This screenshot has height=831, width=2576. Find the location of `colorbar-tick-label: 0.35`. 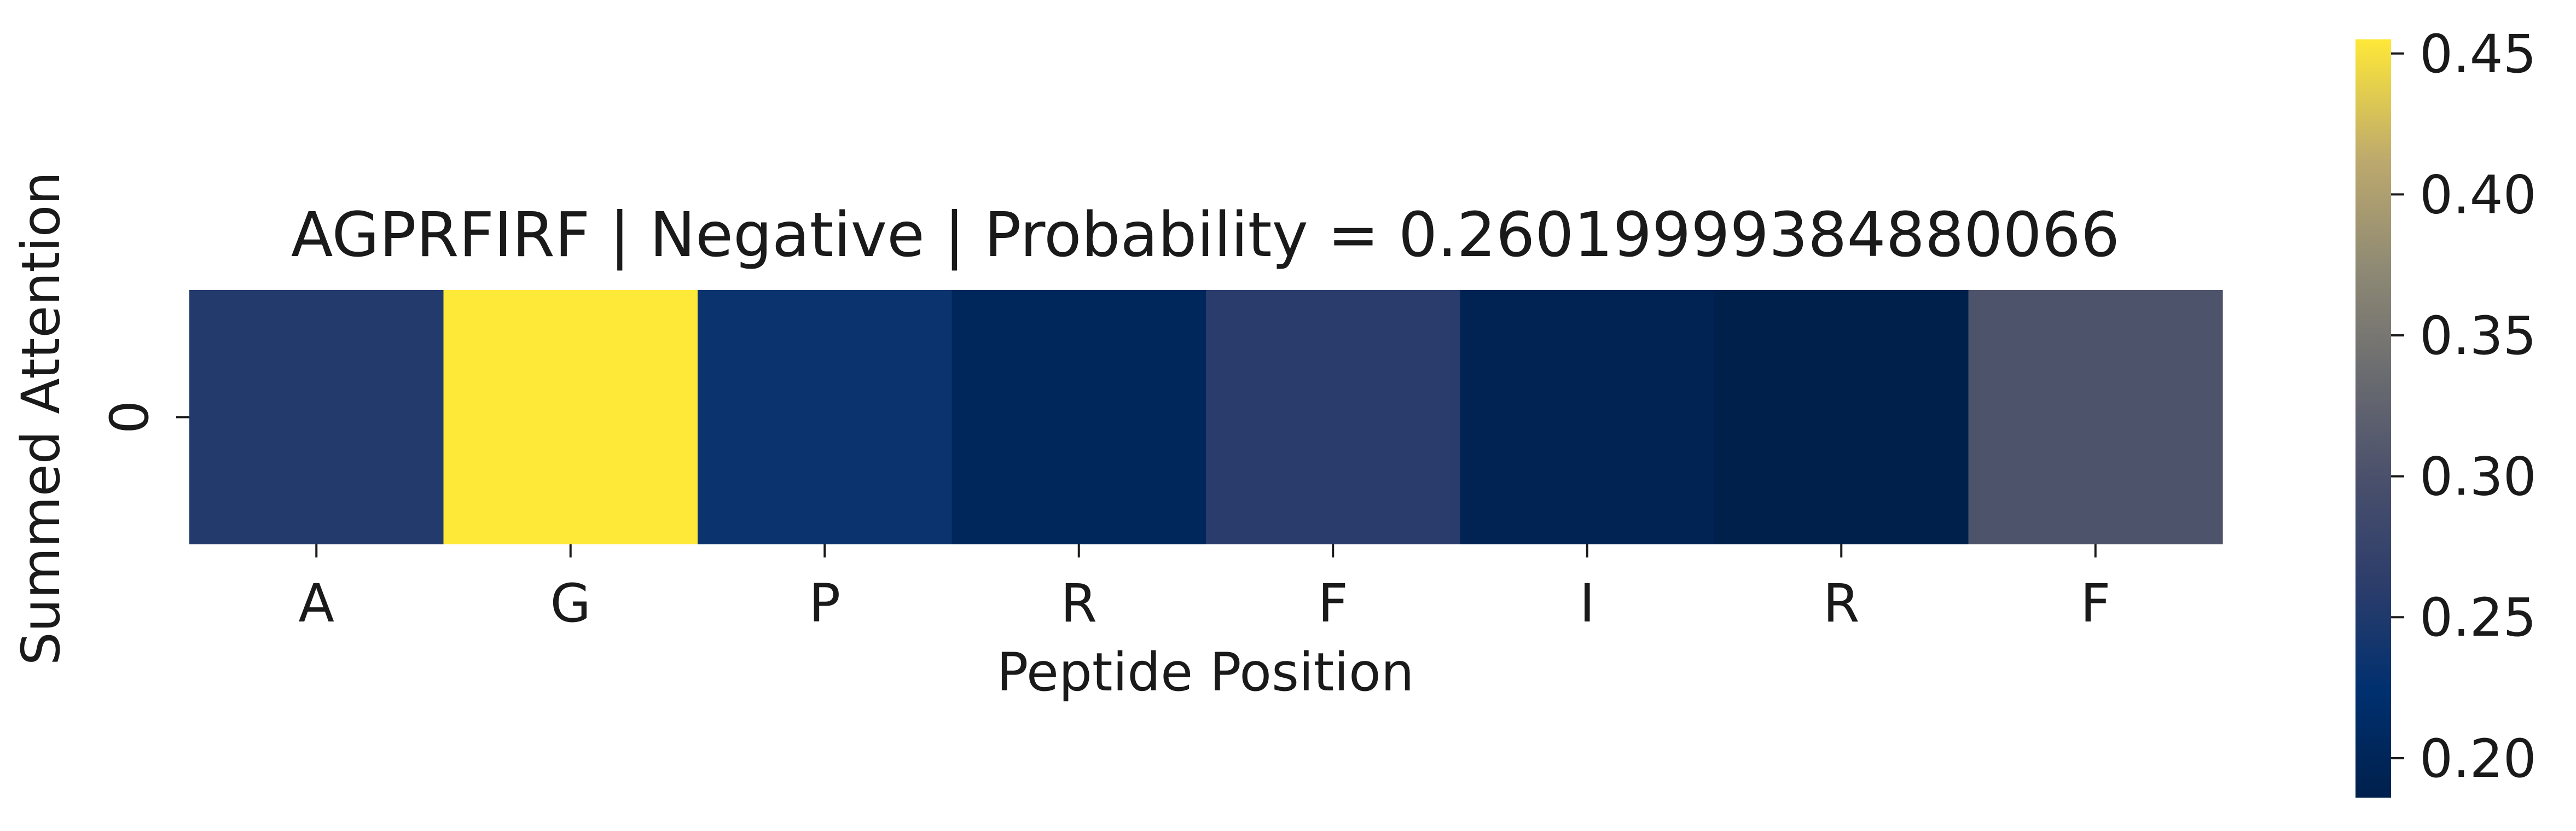

colorbar-tick-label: 0.35 is located at coordinates (2478, 336).